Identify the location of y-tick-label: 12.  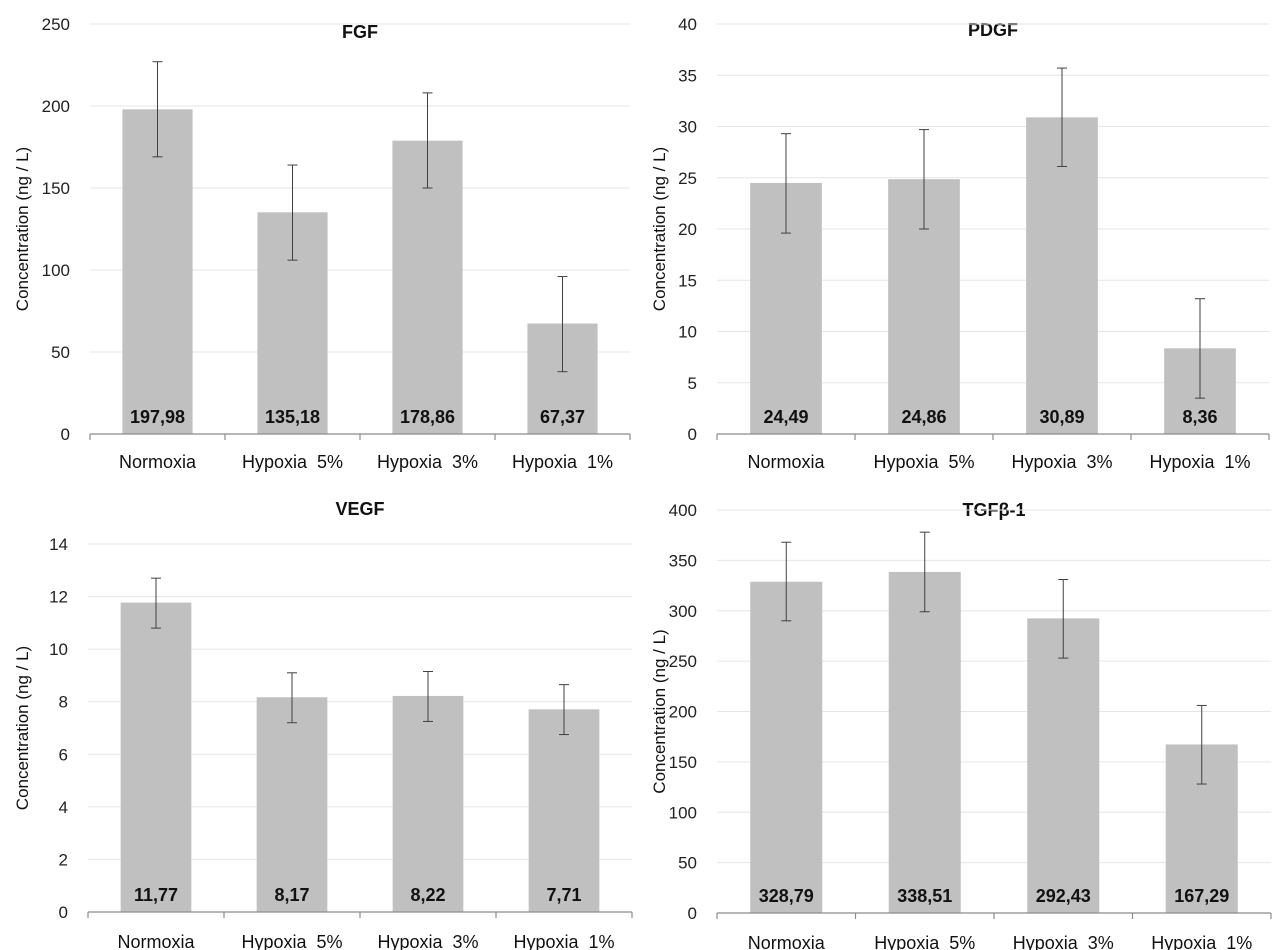
(58, 597).